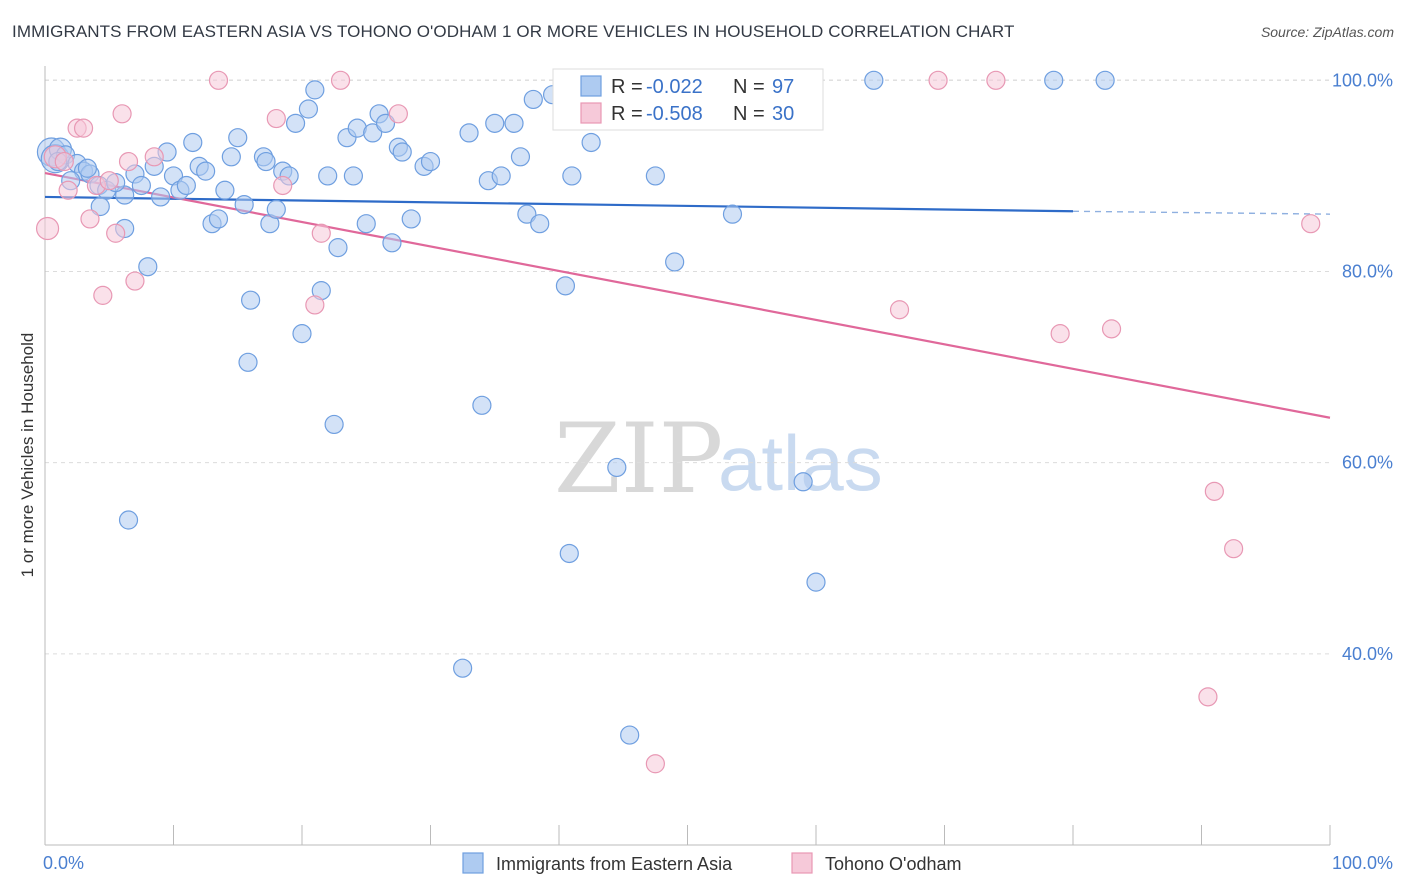  What do you see at coordinates (688, 99) in the screenshot?
I see `stats-legend: R = -0.022 N = 97 R = -0.508 N = 30` at bounding box center [688, 99].